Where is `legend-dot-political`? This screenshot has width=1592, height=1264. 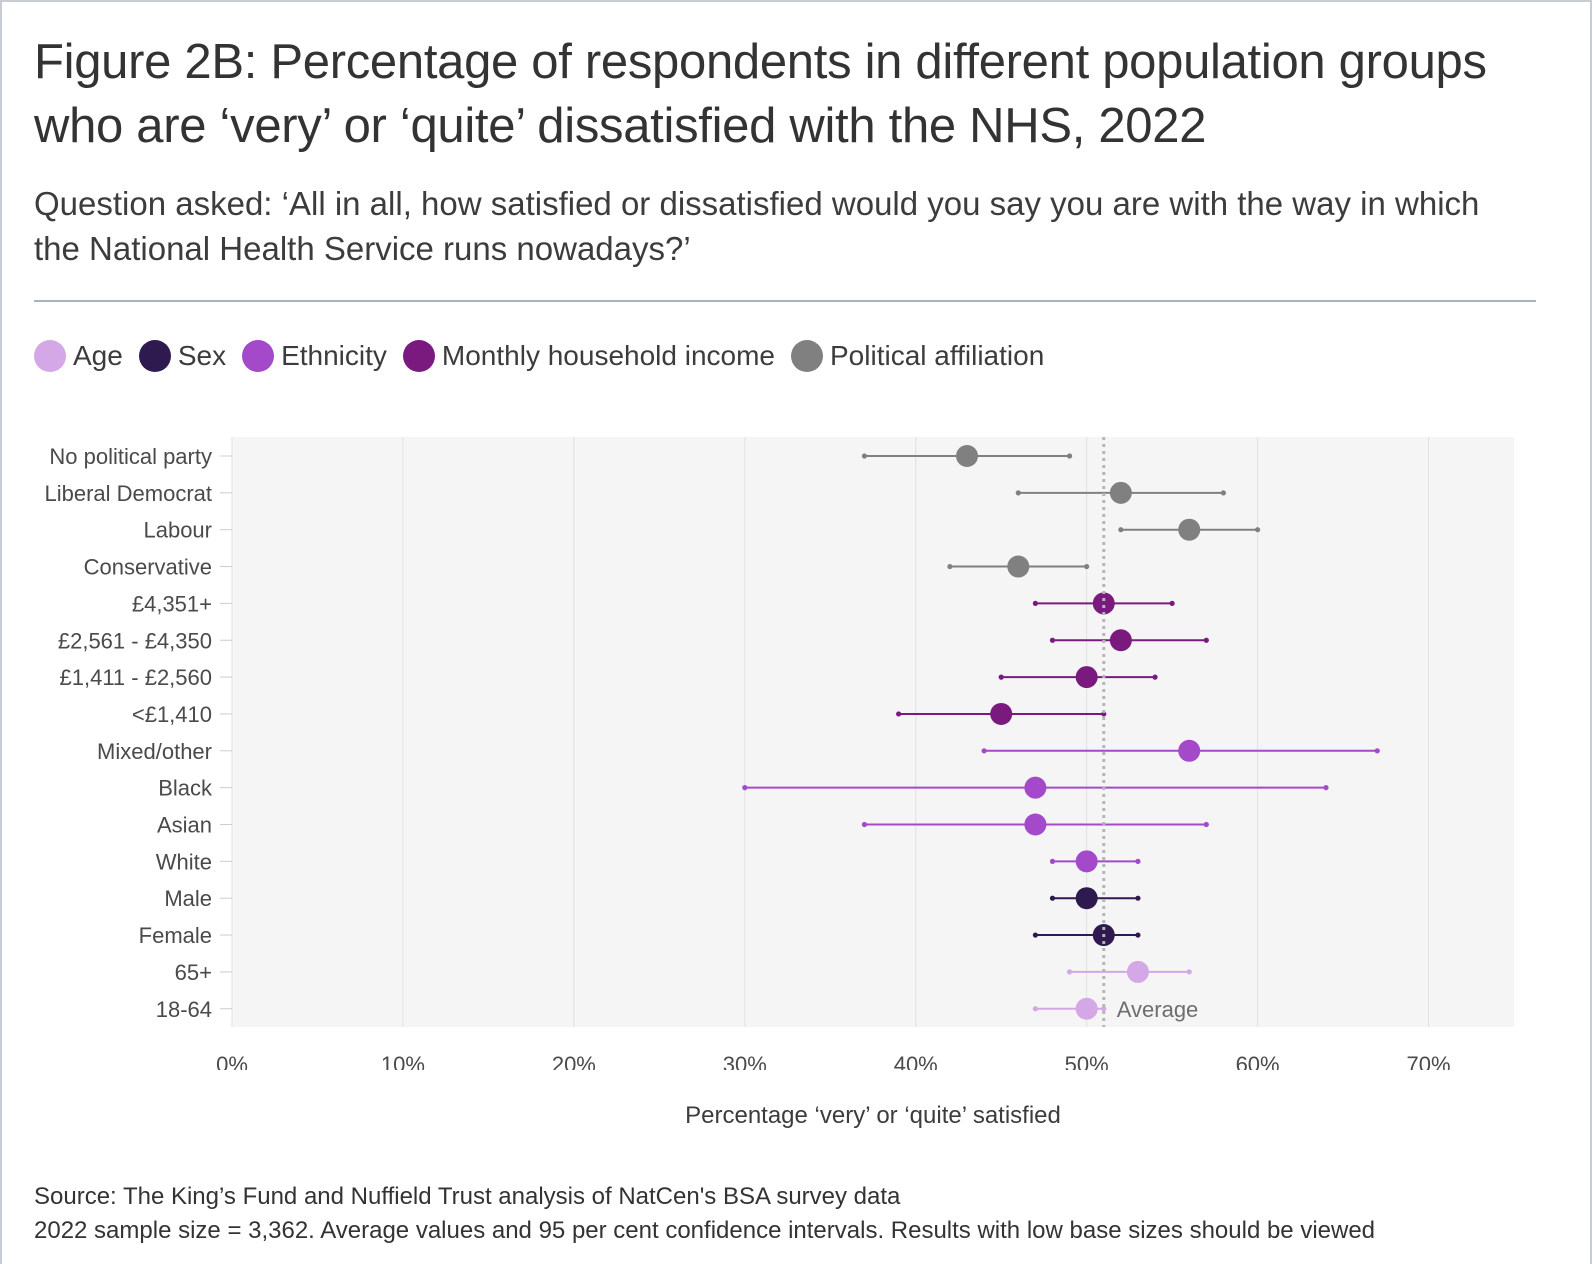
legend-dot-political is located at coordinates (807, 356).